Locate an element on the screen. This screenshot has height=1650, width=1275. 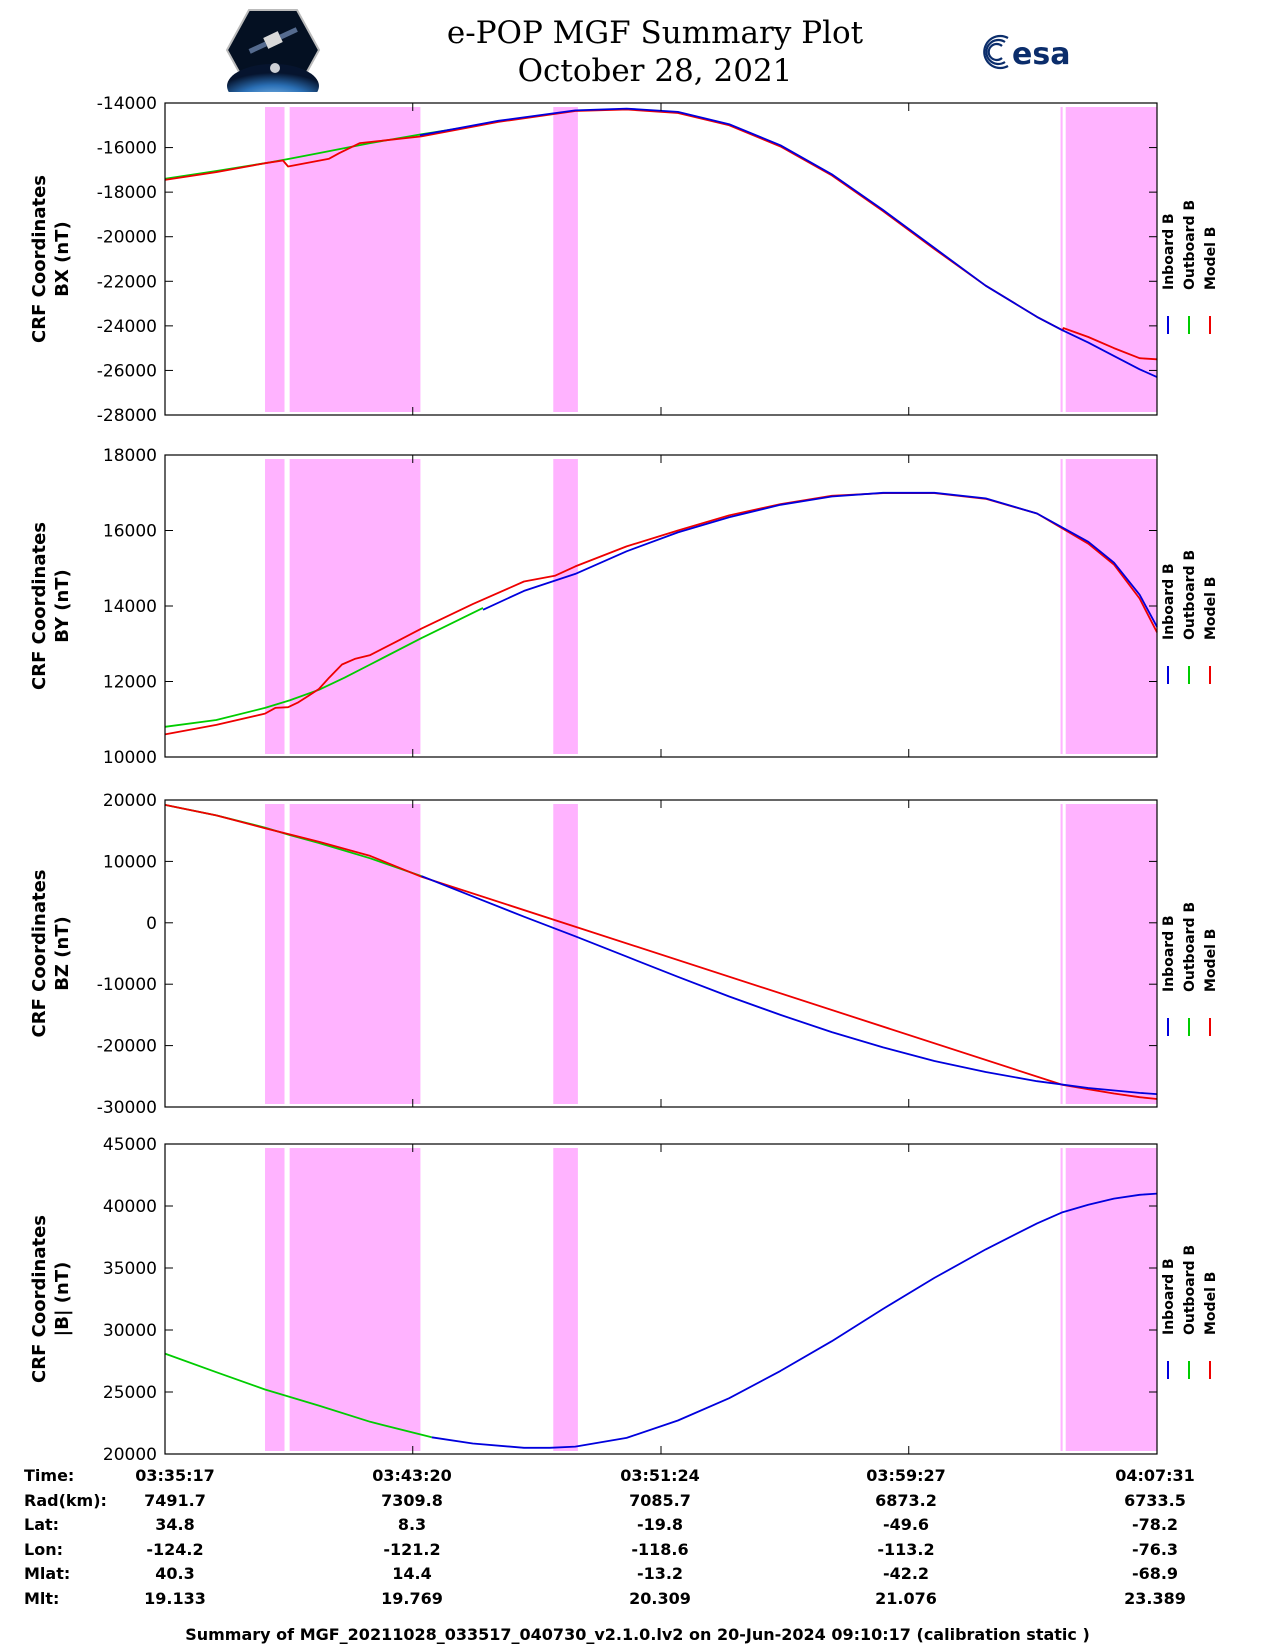
info-label: Lat: is located at coordinates (42, 1524).